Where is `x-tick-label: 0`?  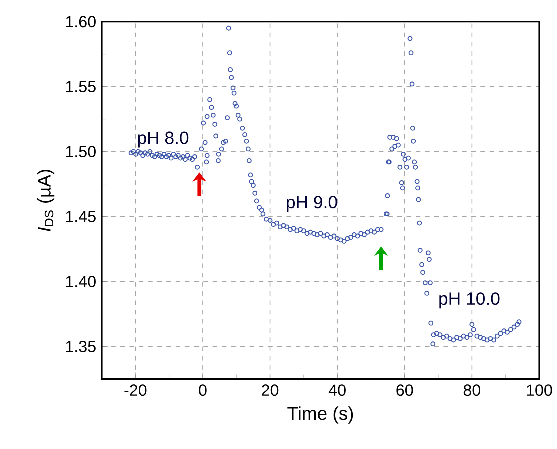
x-tick-label: 0 is located at coordinates (203, 390).